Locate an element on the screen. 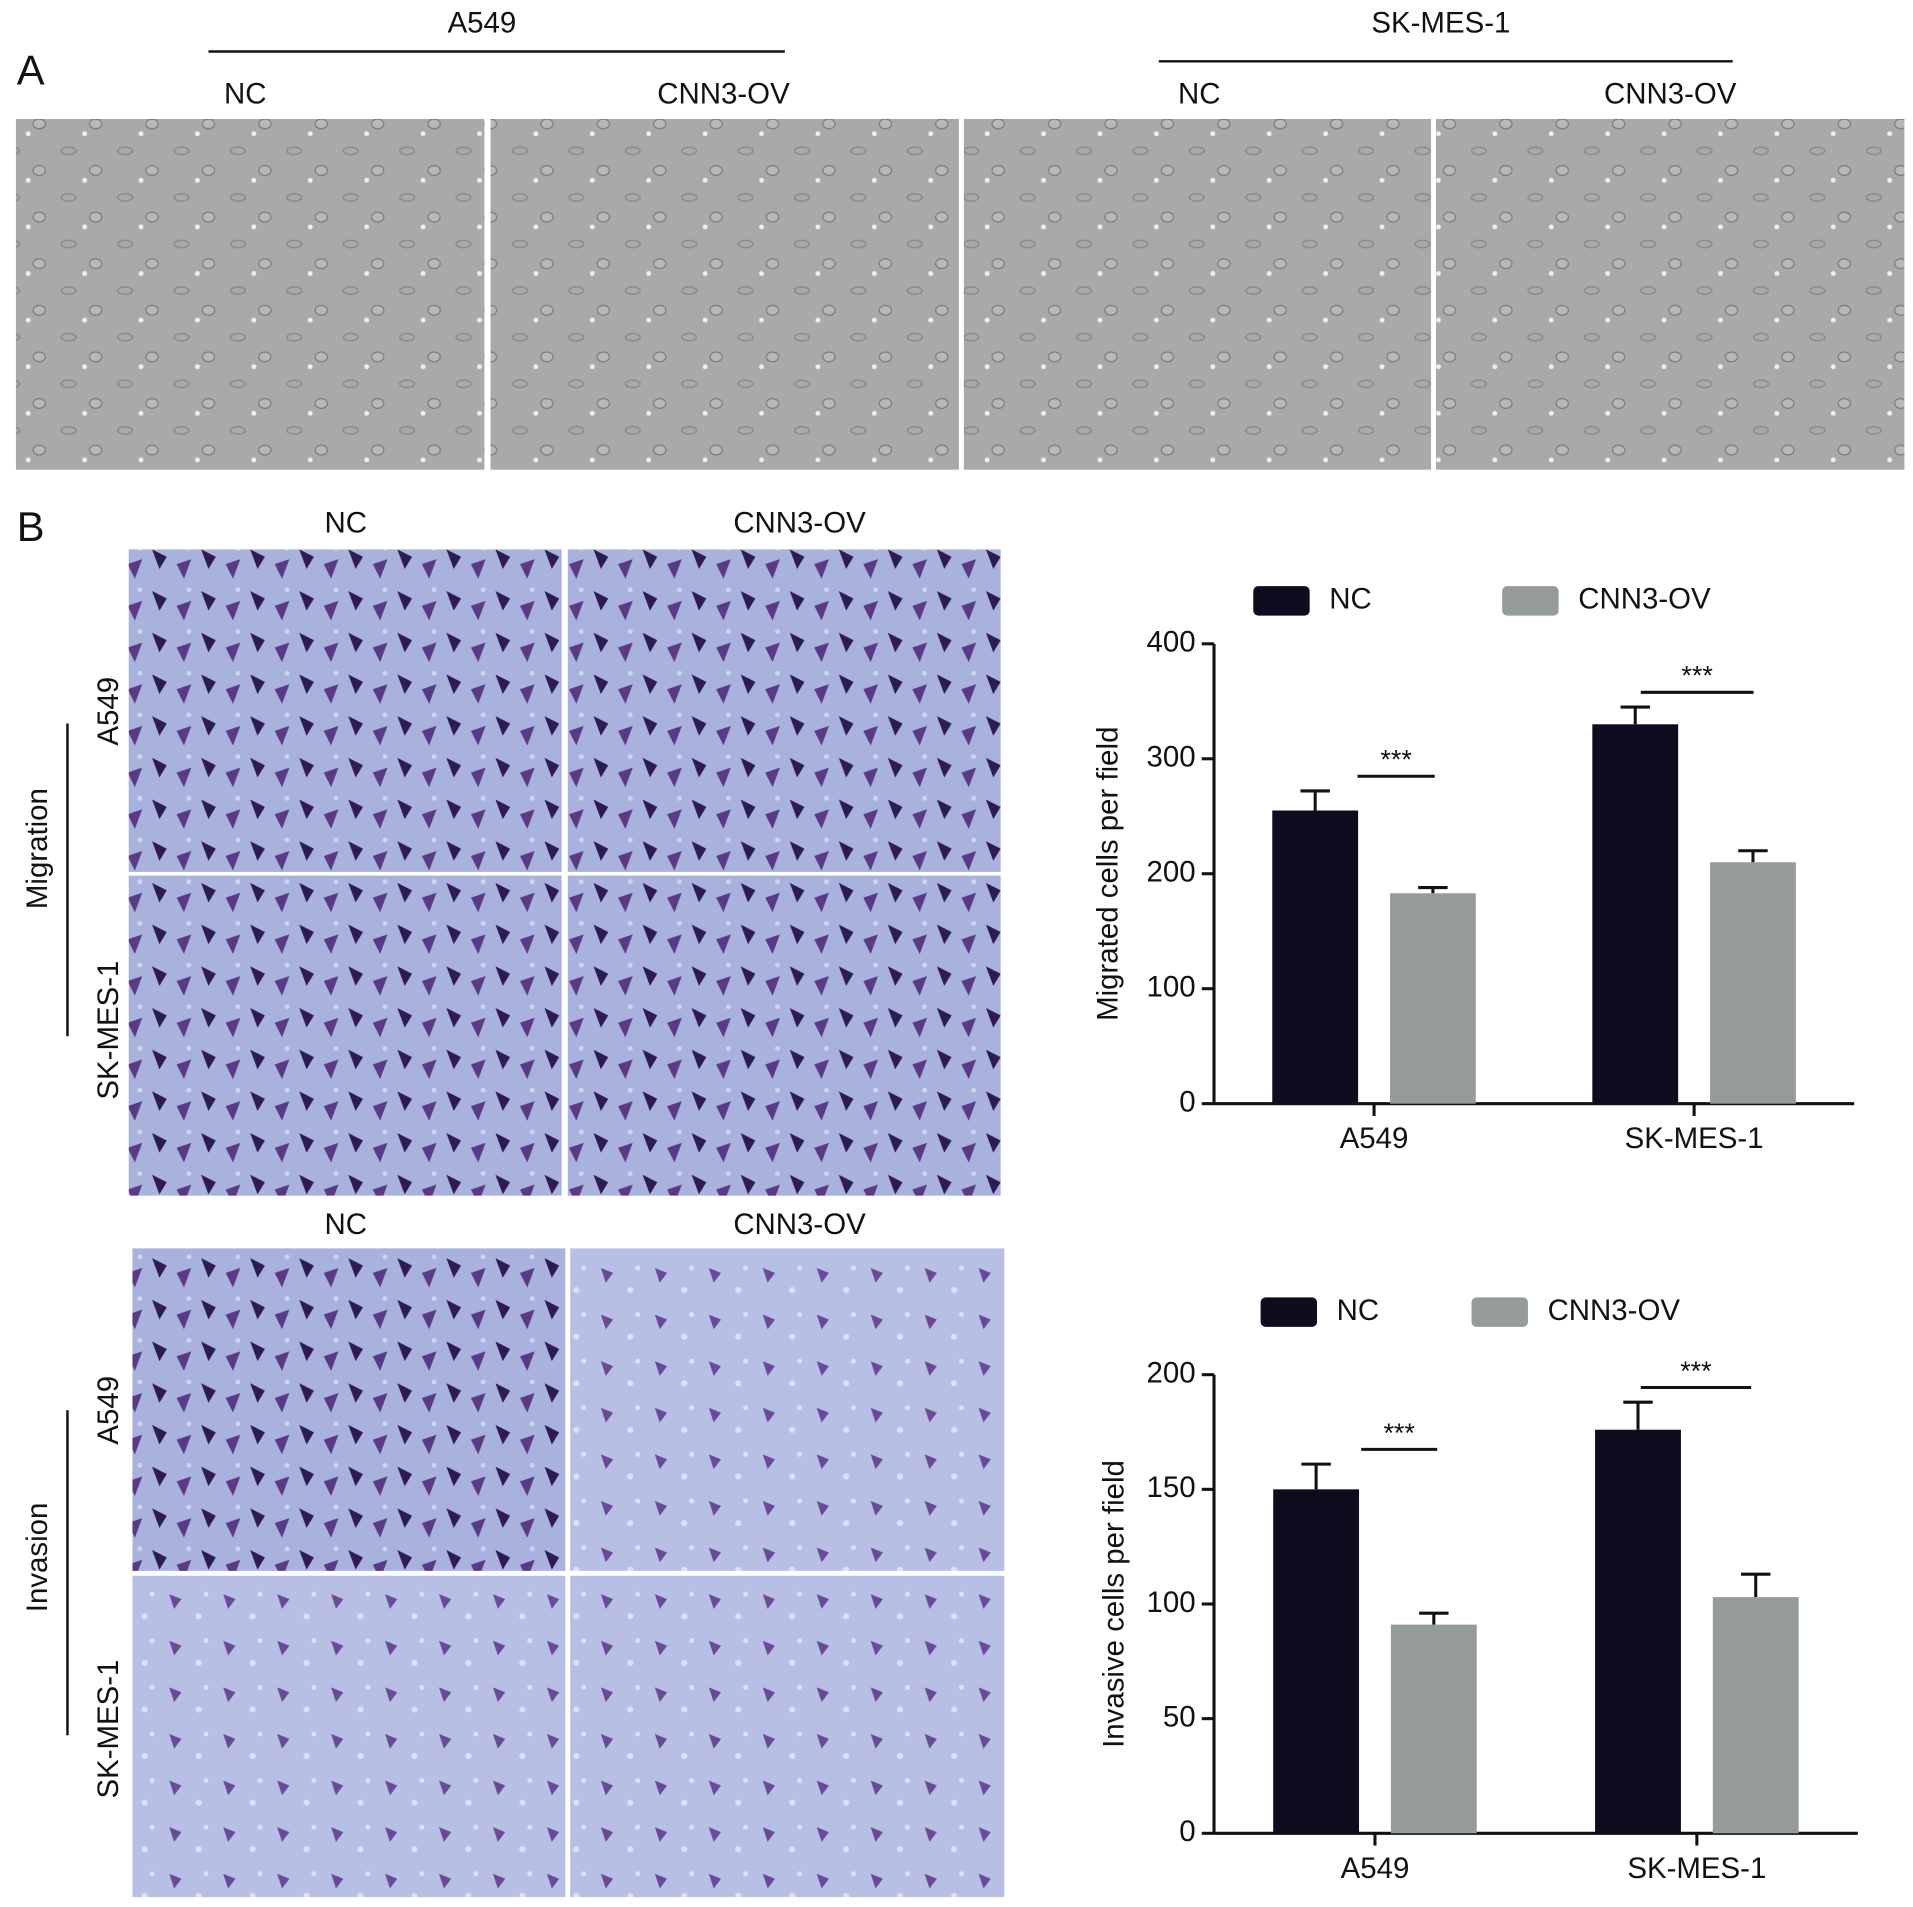 The height and width of the screenshot is (1907, 1913). y-axis-label: Migrated cells per field is located at coordinates (1108, 874).